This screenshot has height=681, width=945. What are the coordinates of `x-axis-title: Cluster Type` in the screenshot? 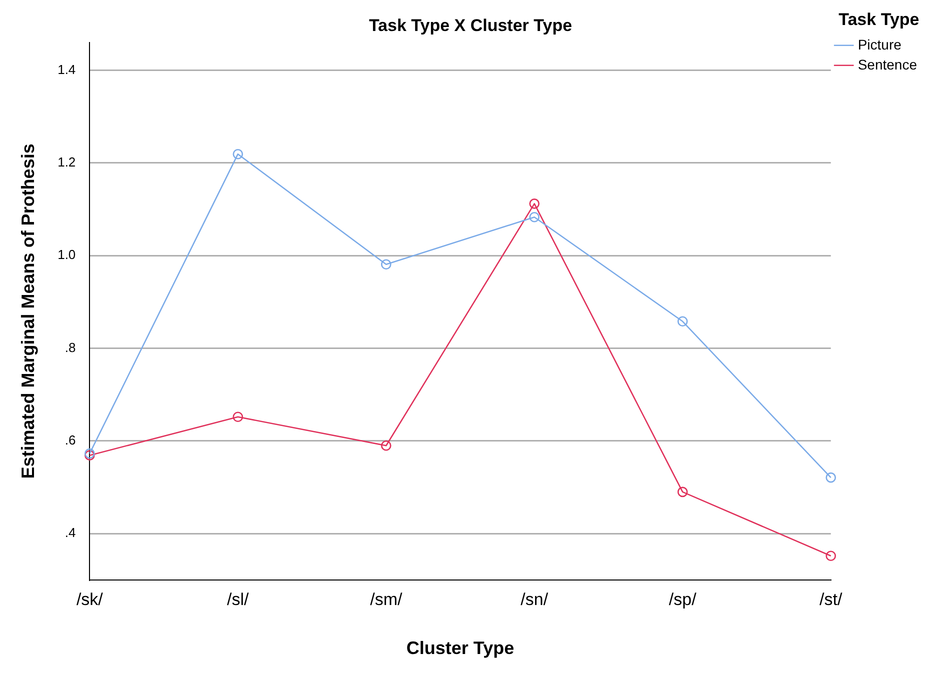 It's located at (460, 648).